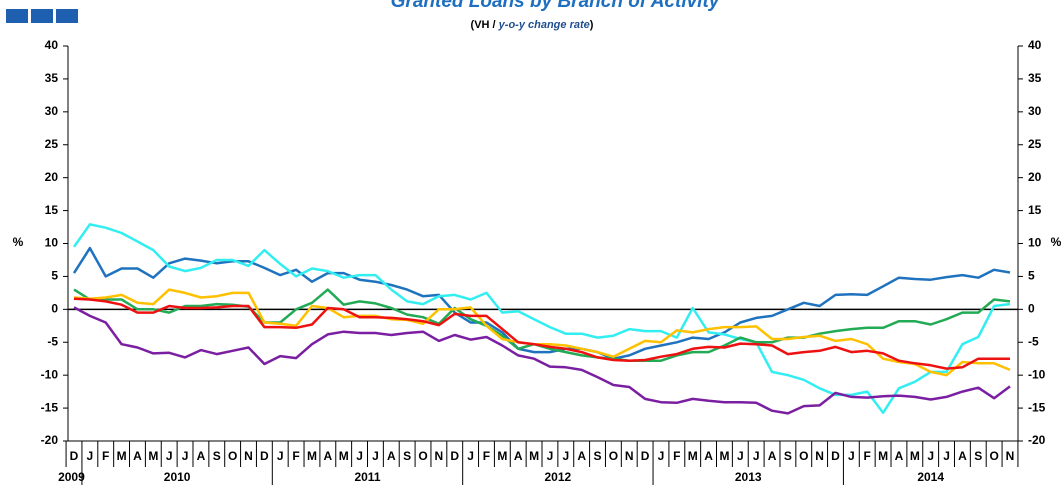 The height and width of the screenshot is (485, 1062). Describe the element at coordinates (1035, 45) in the screenshot. I see `y2-tick-label: 40` at that location.